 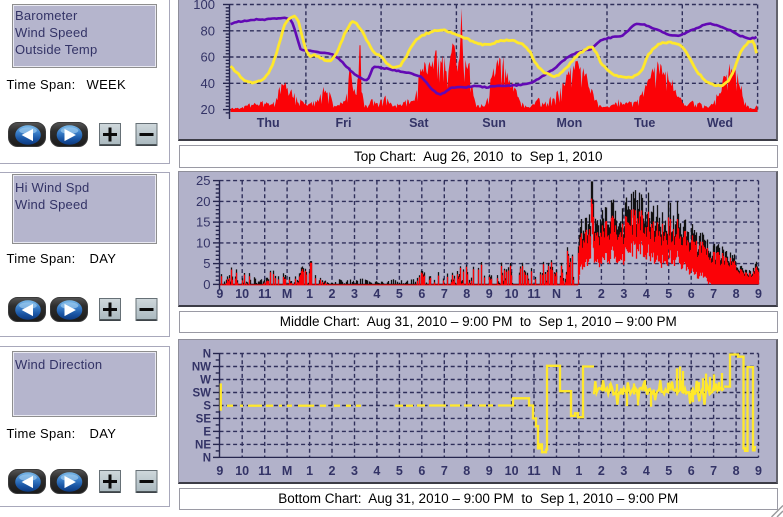 I want to click on svg-text: Tue, so click(x=644, y=123).